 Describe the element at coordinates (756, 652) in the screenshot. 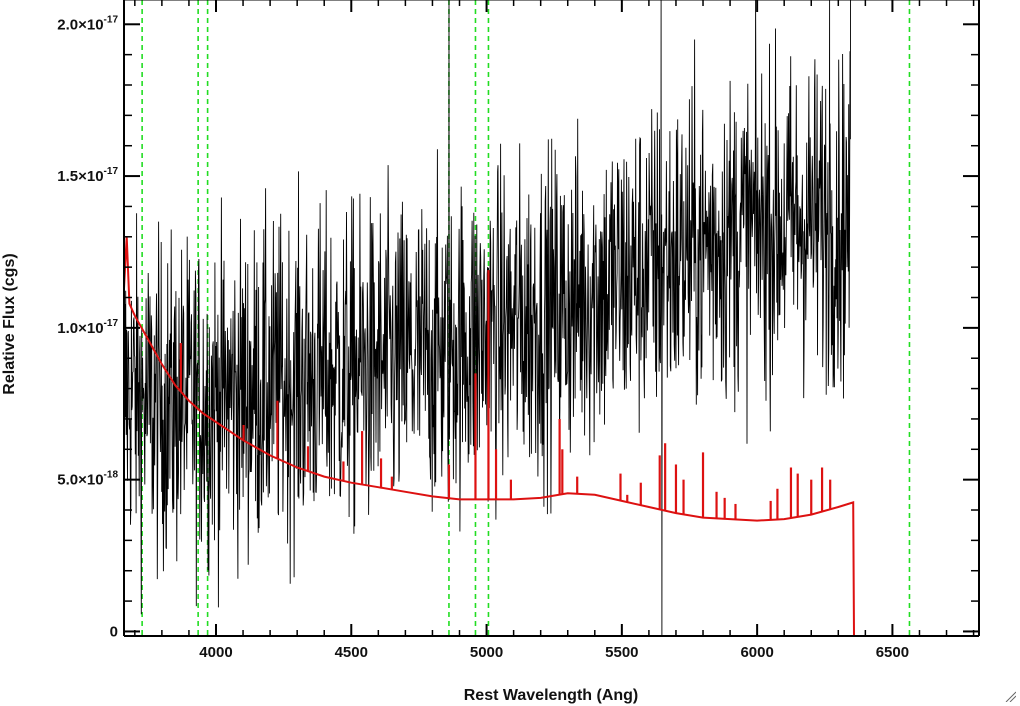

I see `x-tick-label: 6000` at that location.